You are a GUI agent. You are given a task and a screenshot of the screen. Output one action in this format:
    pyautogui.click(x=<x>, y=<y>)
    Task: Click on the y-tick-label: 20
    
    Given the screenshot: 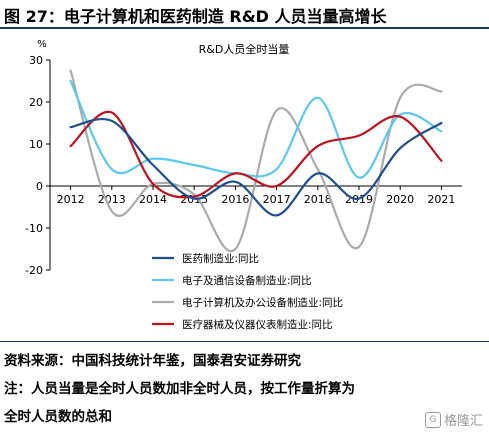 What is the action you would take?
    pyautogui.click(x=36, y=102)
    